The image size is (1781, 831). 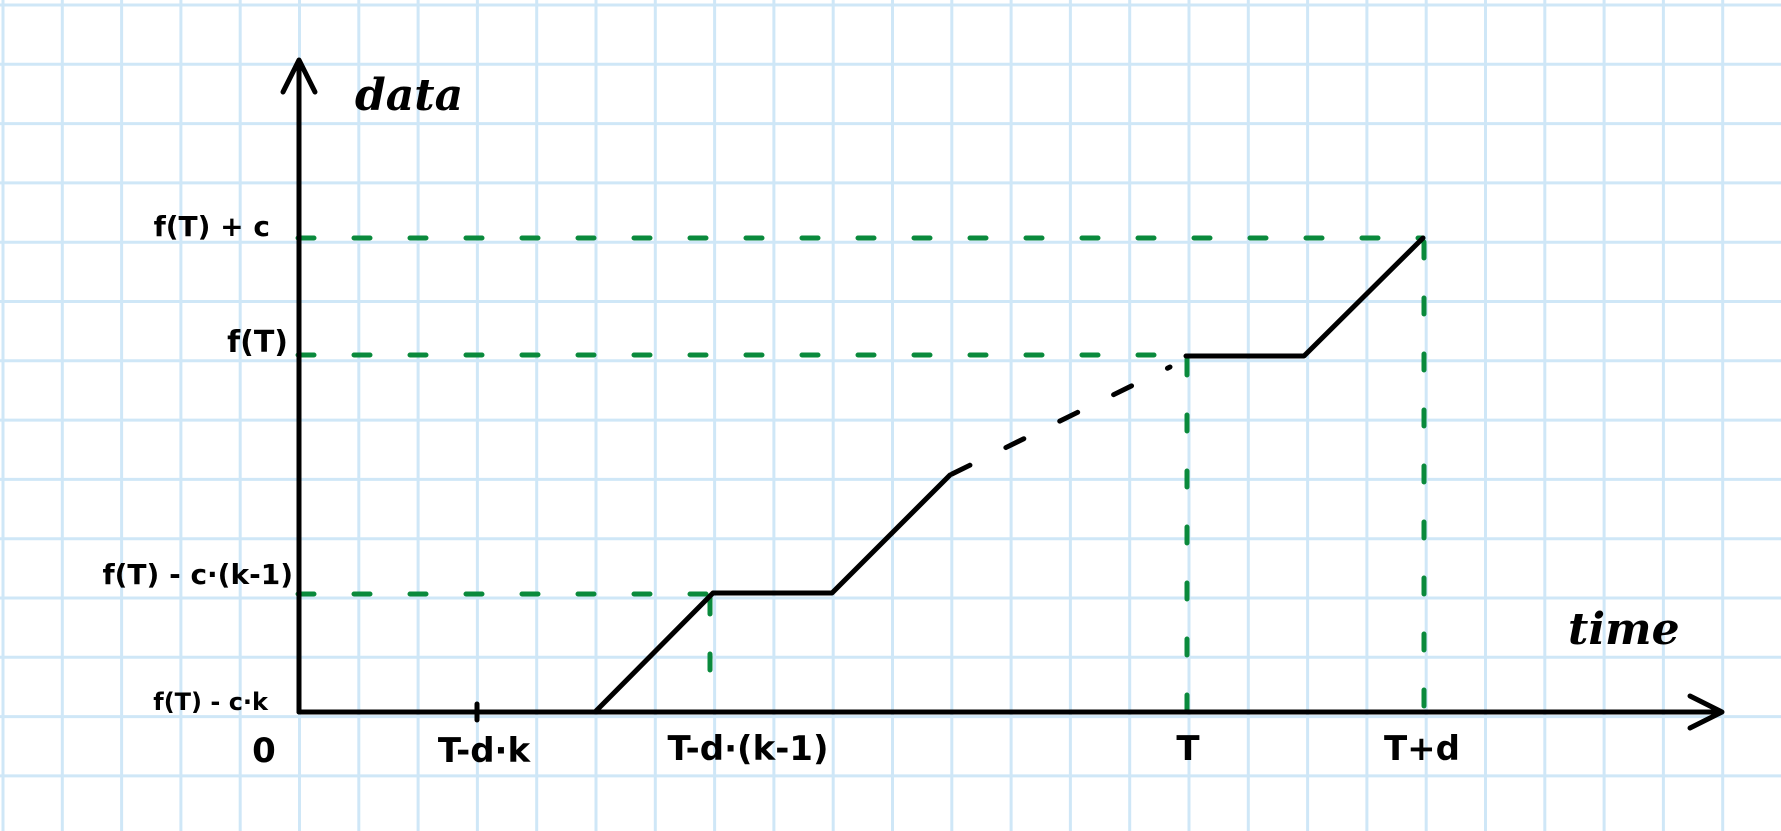 What do you see at coordinates (772, 593) in the screenshot?
I see `staircase-first-step` at bounding box center [772, 593].